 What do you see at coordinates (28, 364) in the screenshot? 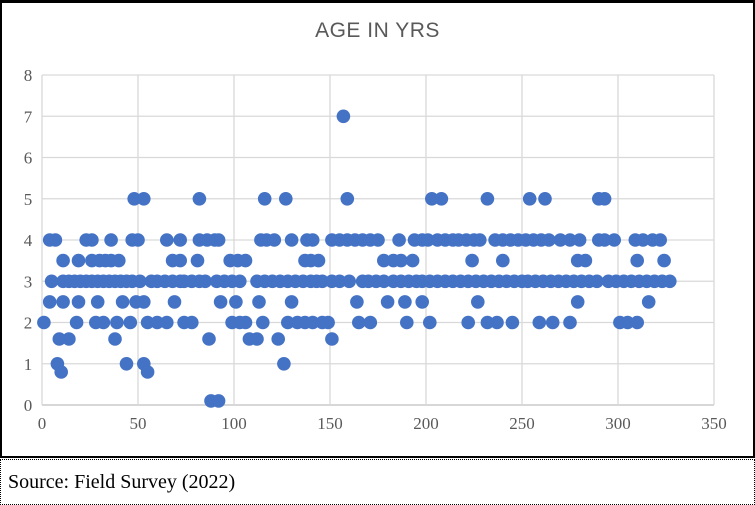
I see `y-tick-label: 1` at bounding box center [28, 364].